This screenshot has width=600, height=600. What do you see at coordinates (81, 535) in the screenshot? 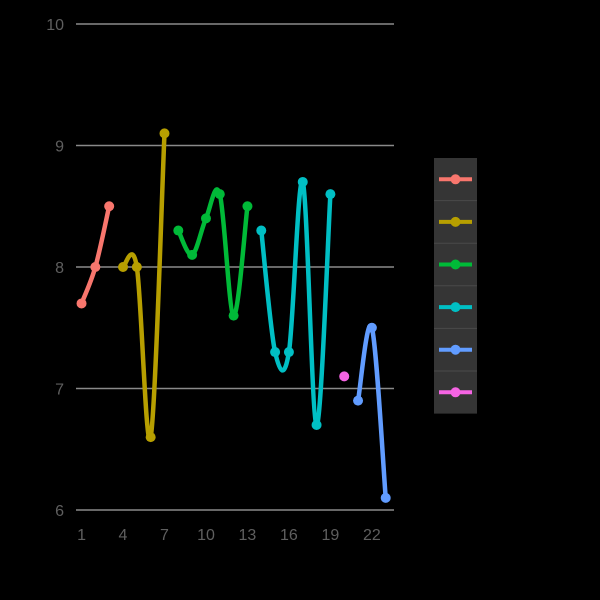
I see `x-tick-label: 1` at bounding box center [81, 535].